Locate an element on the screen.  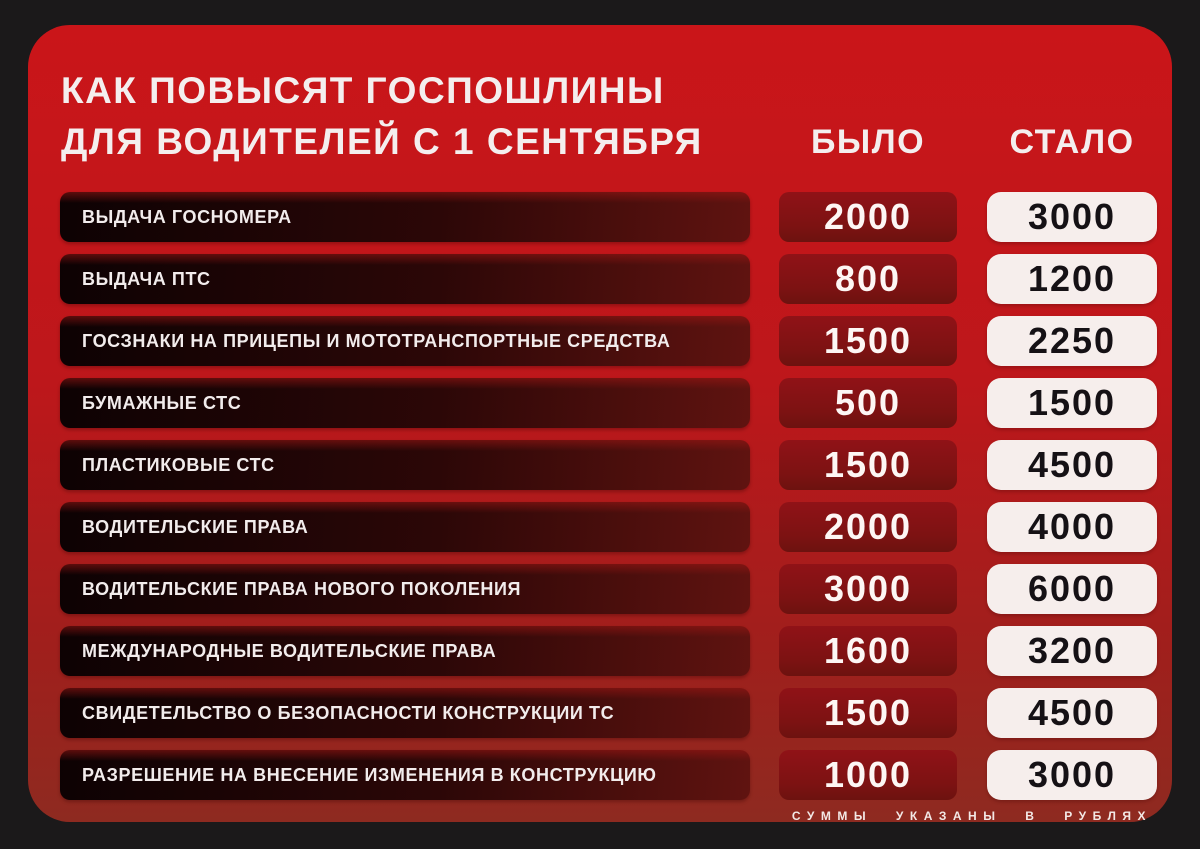
table-row: ПЛАСТИКОВЫЕ СТС 1500 4500 is located at coordinates (608, 465).